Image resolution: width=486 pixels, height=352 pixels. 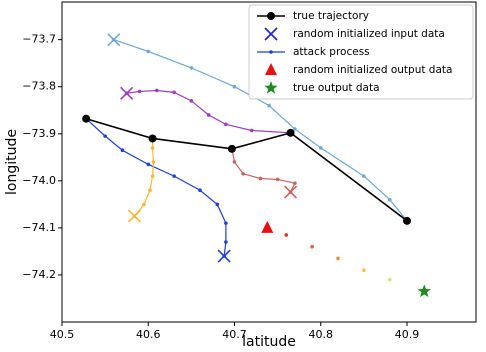 What do you see at coordinates (424, 291) in the screenshot?
I see `star-marker` at bounding box center [424, 291].